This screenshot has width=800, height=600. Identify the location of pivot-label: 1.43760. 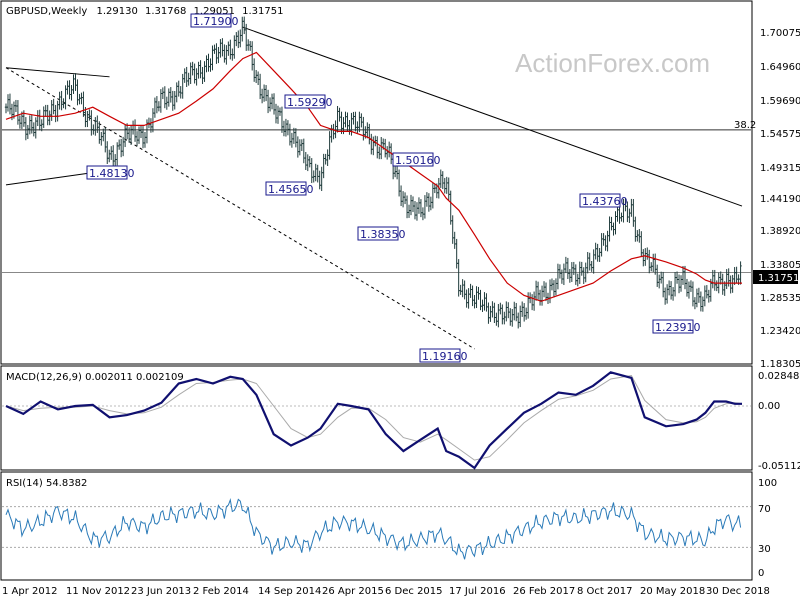
(605, 201).